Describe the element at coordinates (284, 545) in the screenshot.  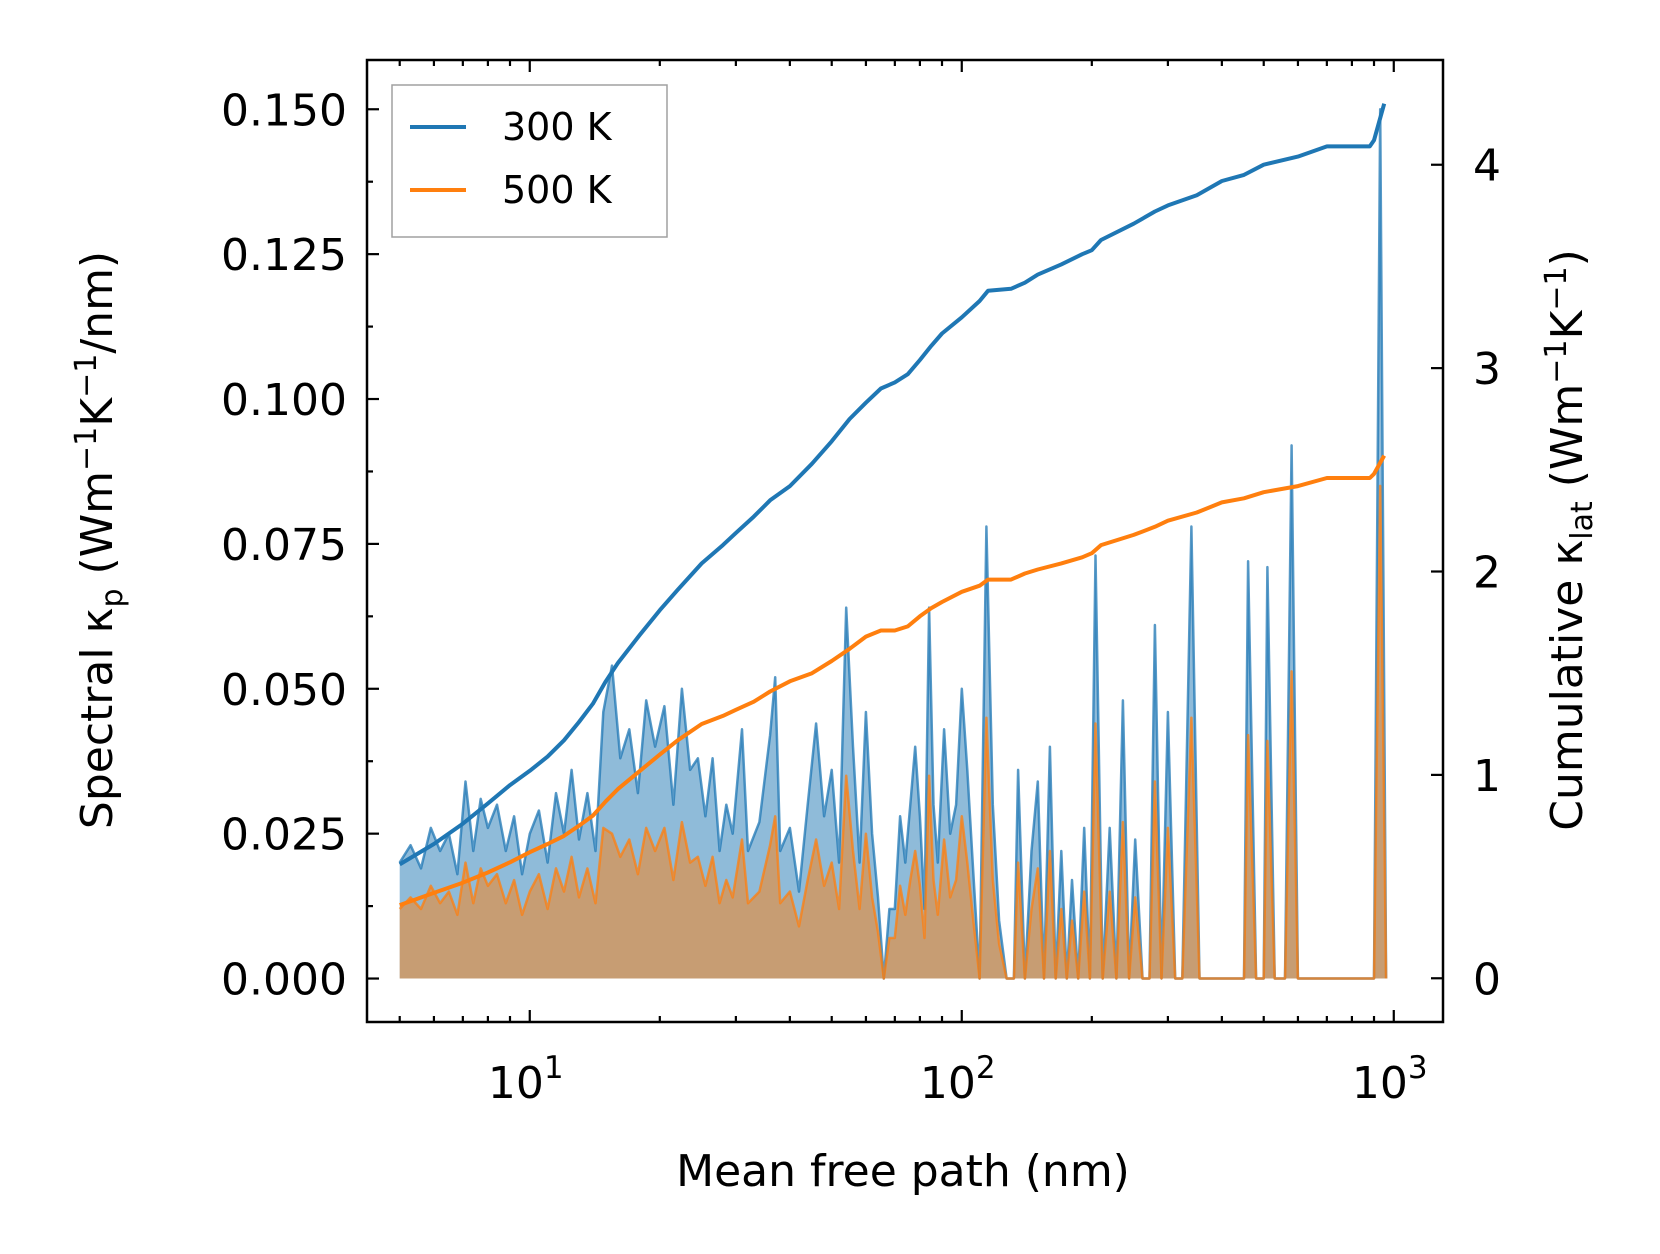
I see `y-left-tick-label: 0.075` at that location.